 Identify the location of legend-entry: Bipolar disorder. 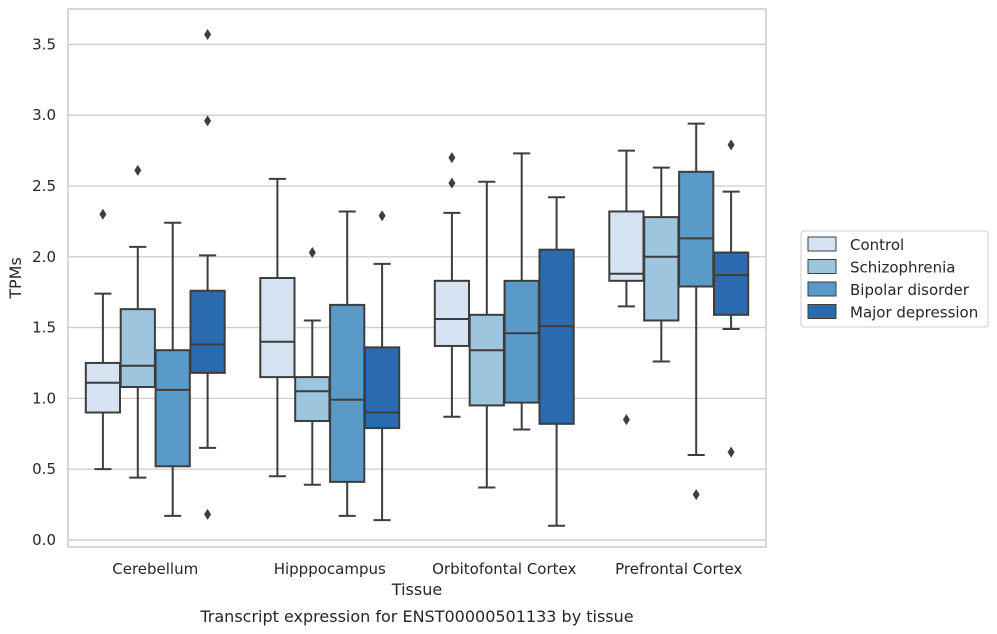
(888, 290).